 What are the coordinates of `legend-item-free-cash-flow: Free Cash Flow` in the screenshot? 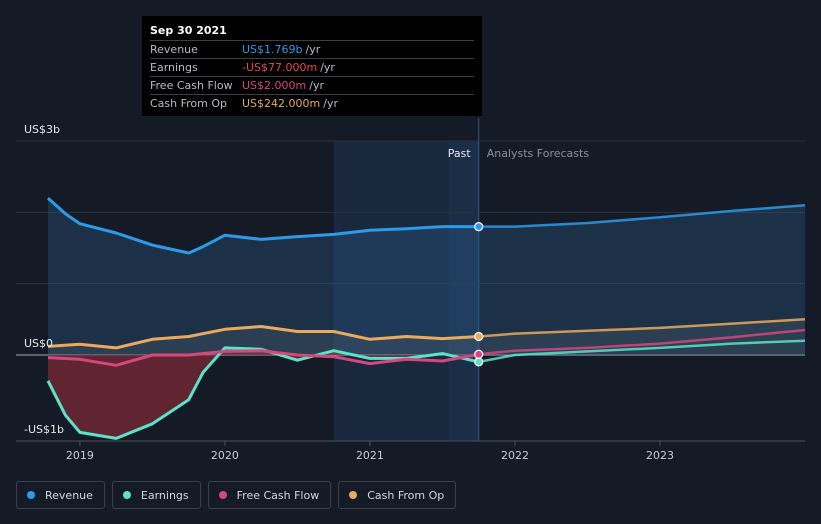 It's located at (269, 495).